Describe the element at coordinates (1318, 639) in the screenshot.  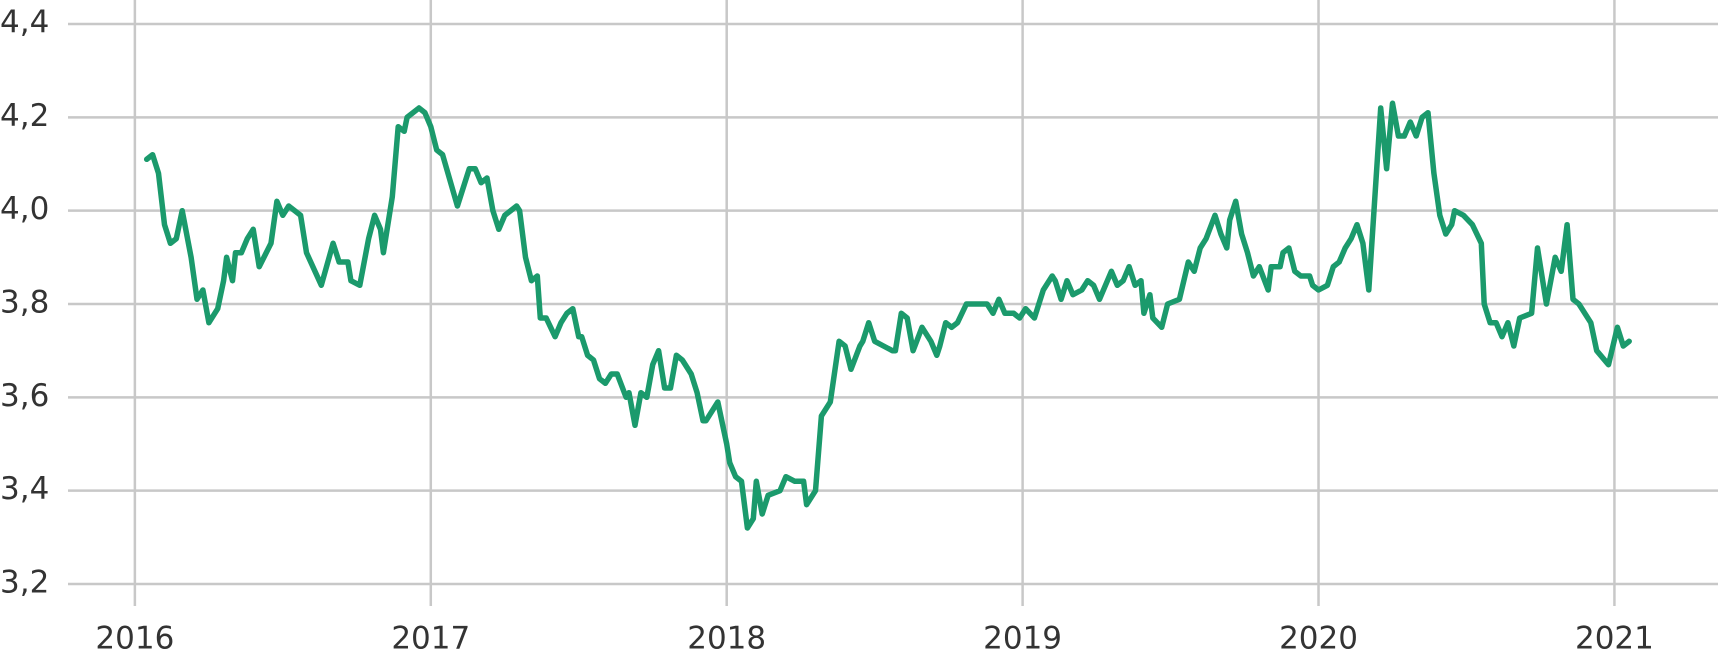
I see `x-tick-label: 2020` at that location.